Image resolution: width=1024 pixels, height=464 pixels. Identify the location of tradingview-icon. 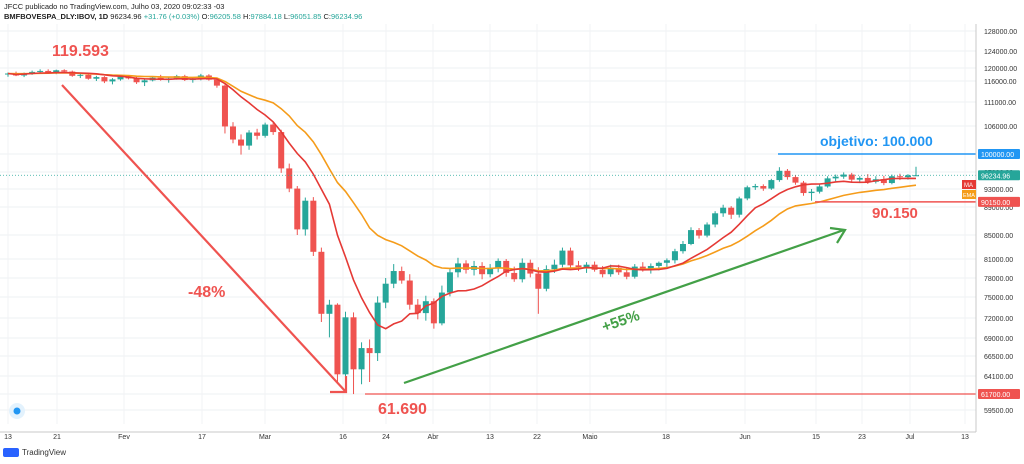
(11, 452).